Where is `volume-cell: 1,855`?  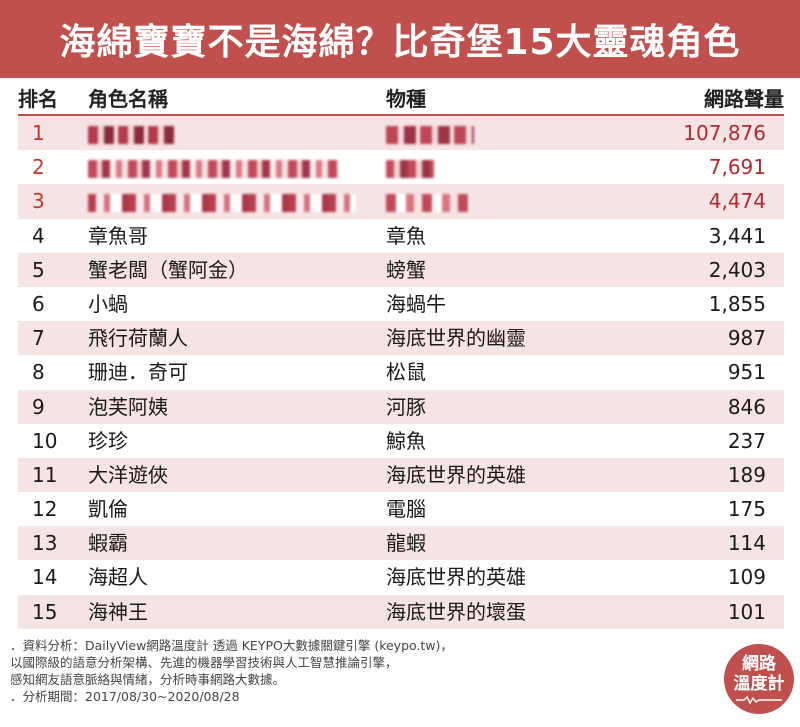 volume-cell: 1,855 is located at coordinates (737, 303).